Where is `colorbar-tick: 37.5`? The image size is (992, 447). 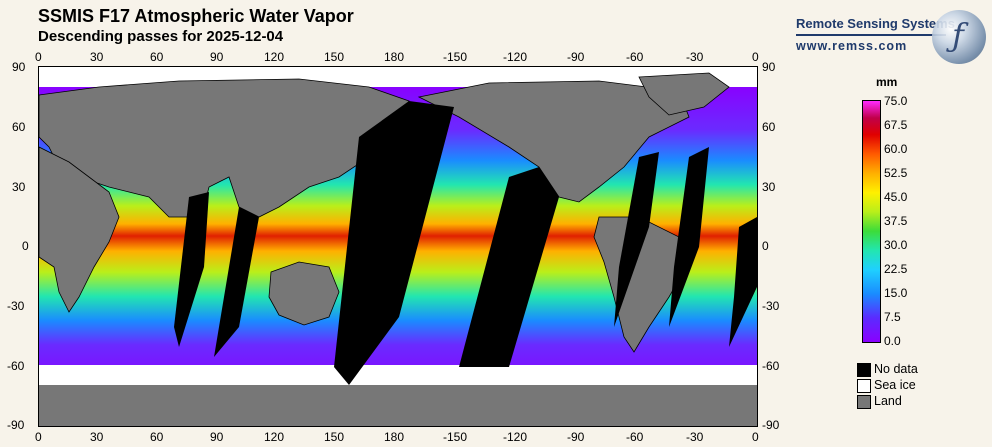
colorbar-tick: 37.5 is located at coordinates (896, 221).